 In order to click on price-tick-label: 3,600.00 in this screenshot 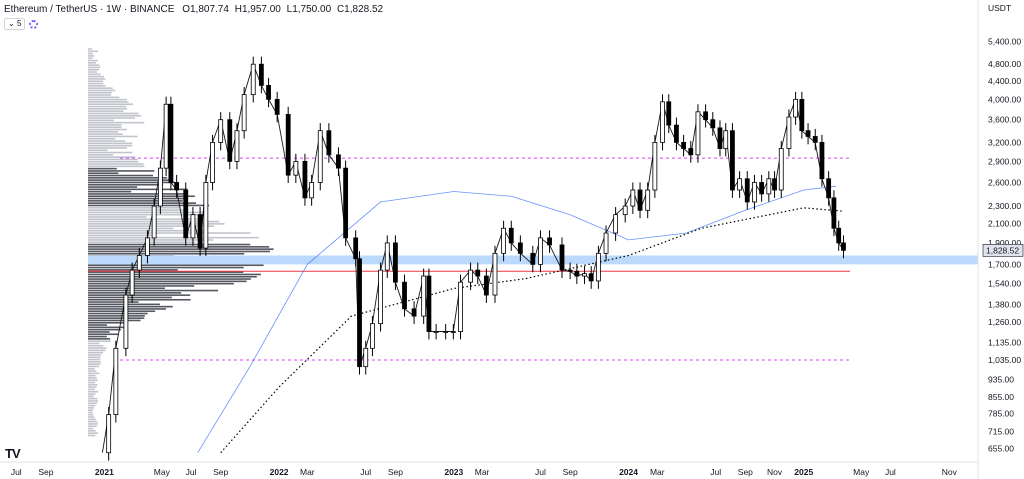, I will do `click(1004, 120)`.